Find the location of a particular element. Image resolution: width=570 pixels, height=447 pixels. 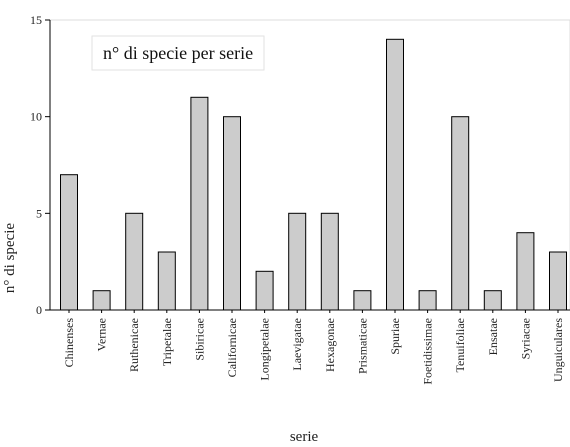

bar-laevigatae is located at coordinates (297, 261).